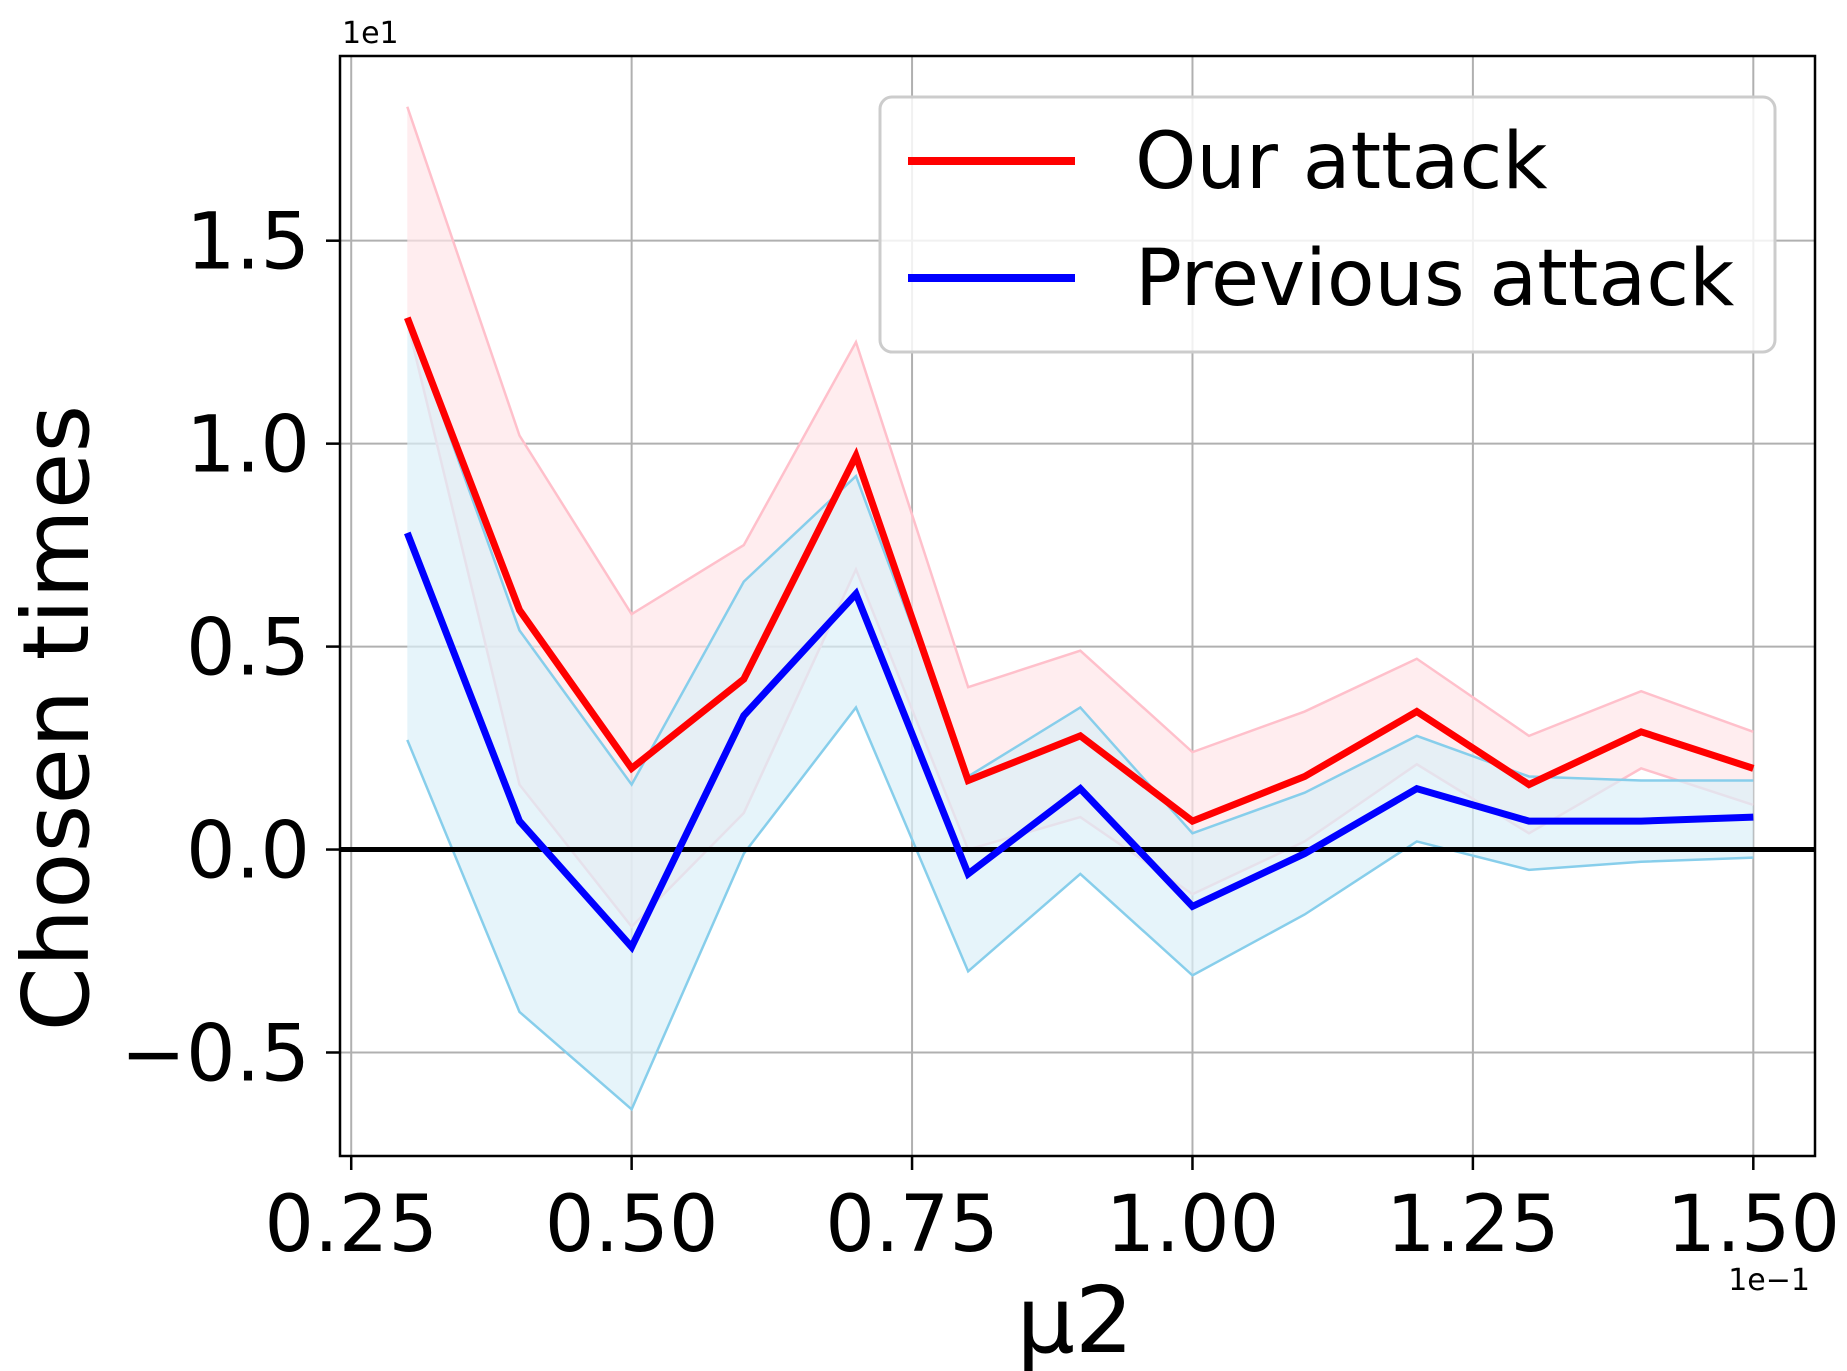 The height and width of the screenshot is (1371, 1847). What do you see at coordinates (1434, 279) in the screenshot?
I see `legend-label-previous-attack: Previous attack` at bounding box center [1434, 279].